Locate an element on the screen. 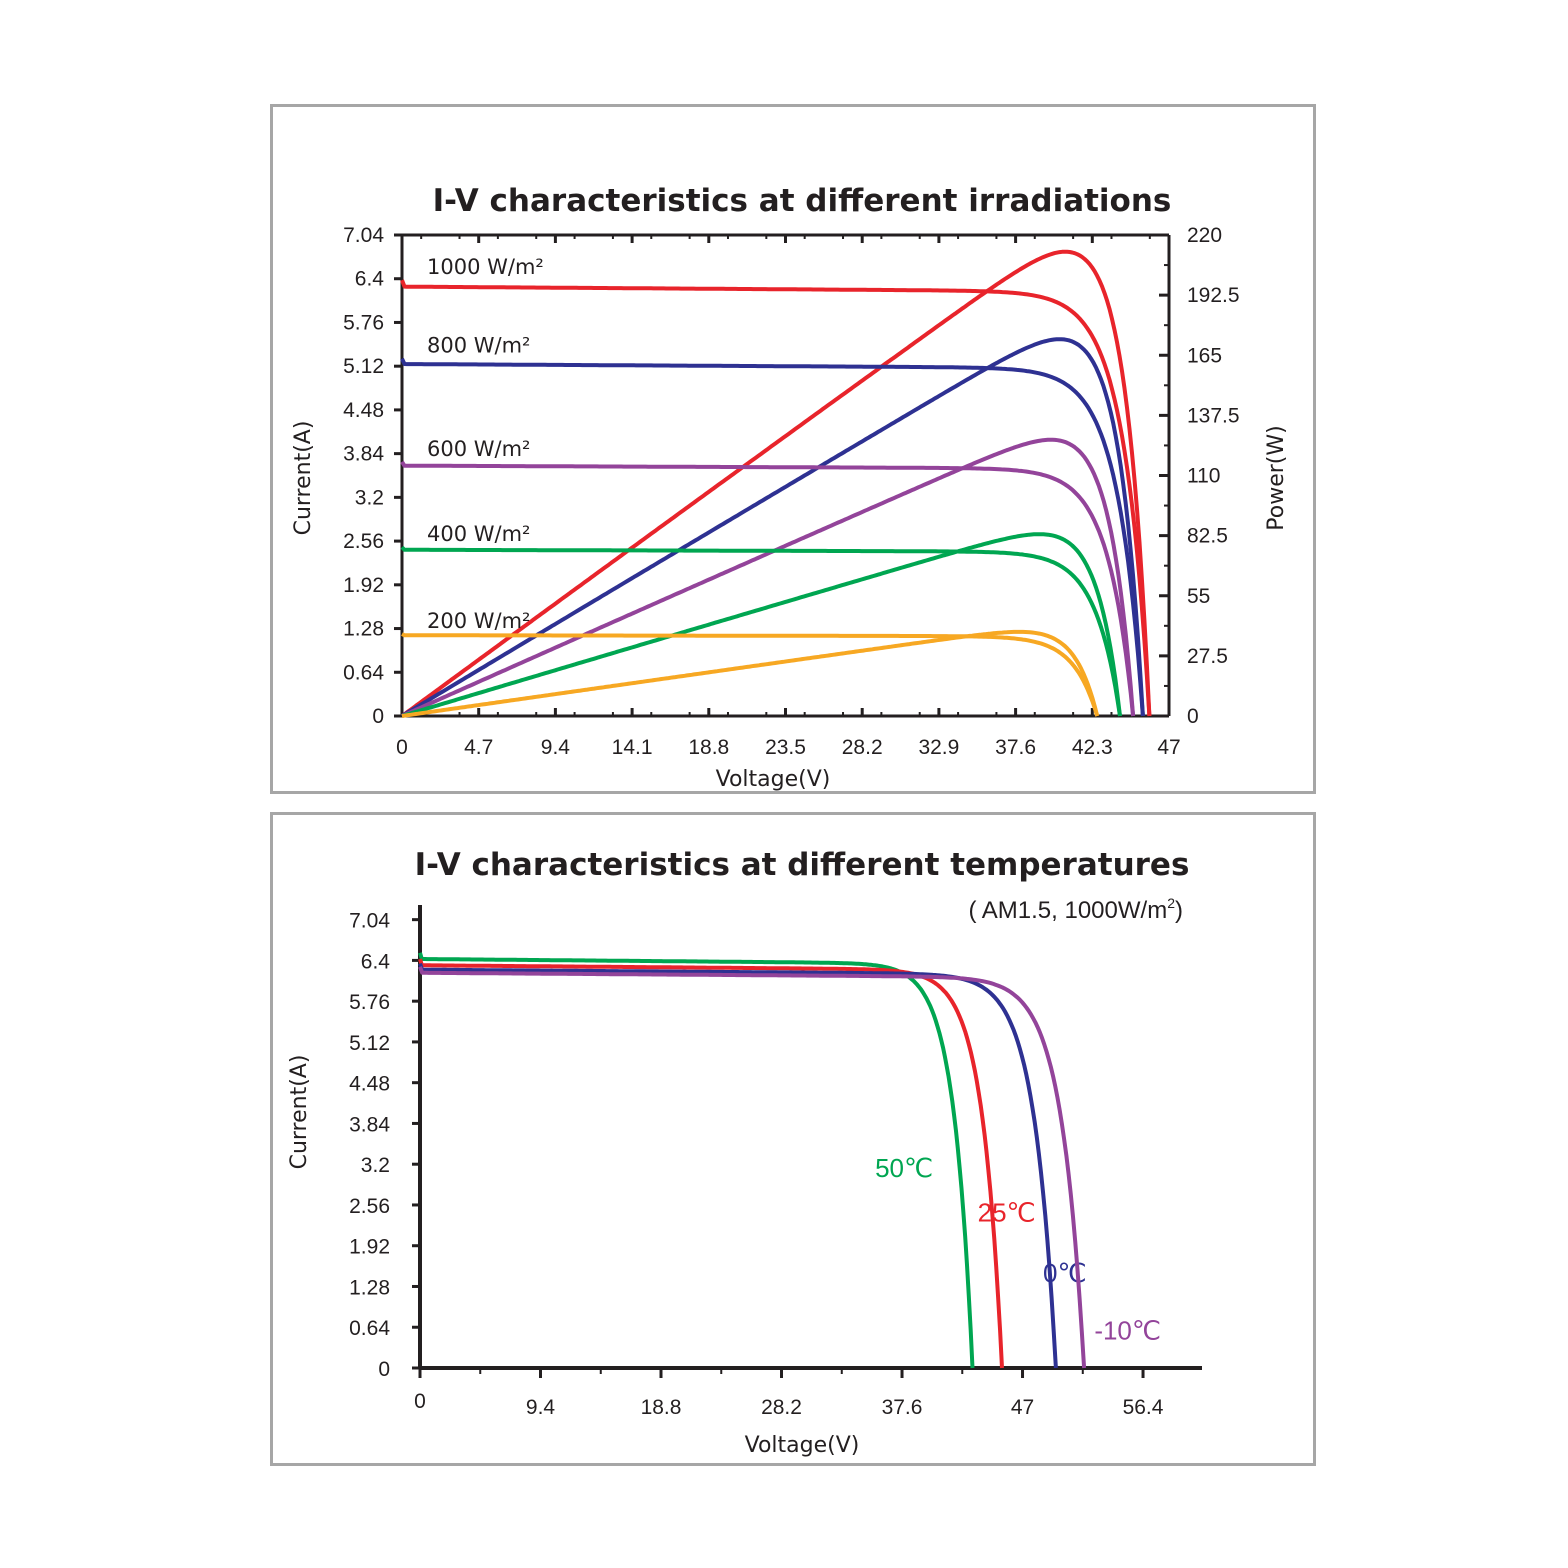 The width and height of the screenshot is (1568, 1568). chart2-xlabel: Voltage(V) is located at coordinates (802, 1445).